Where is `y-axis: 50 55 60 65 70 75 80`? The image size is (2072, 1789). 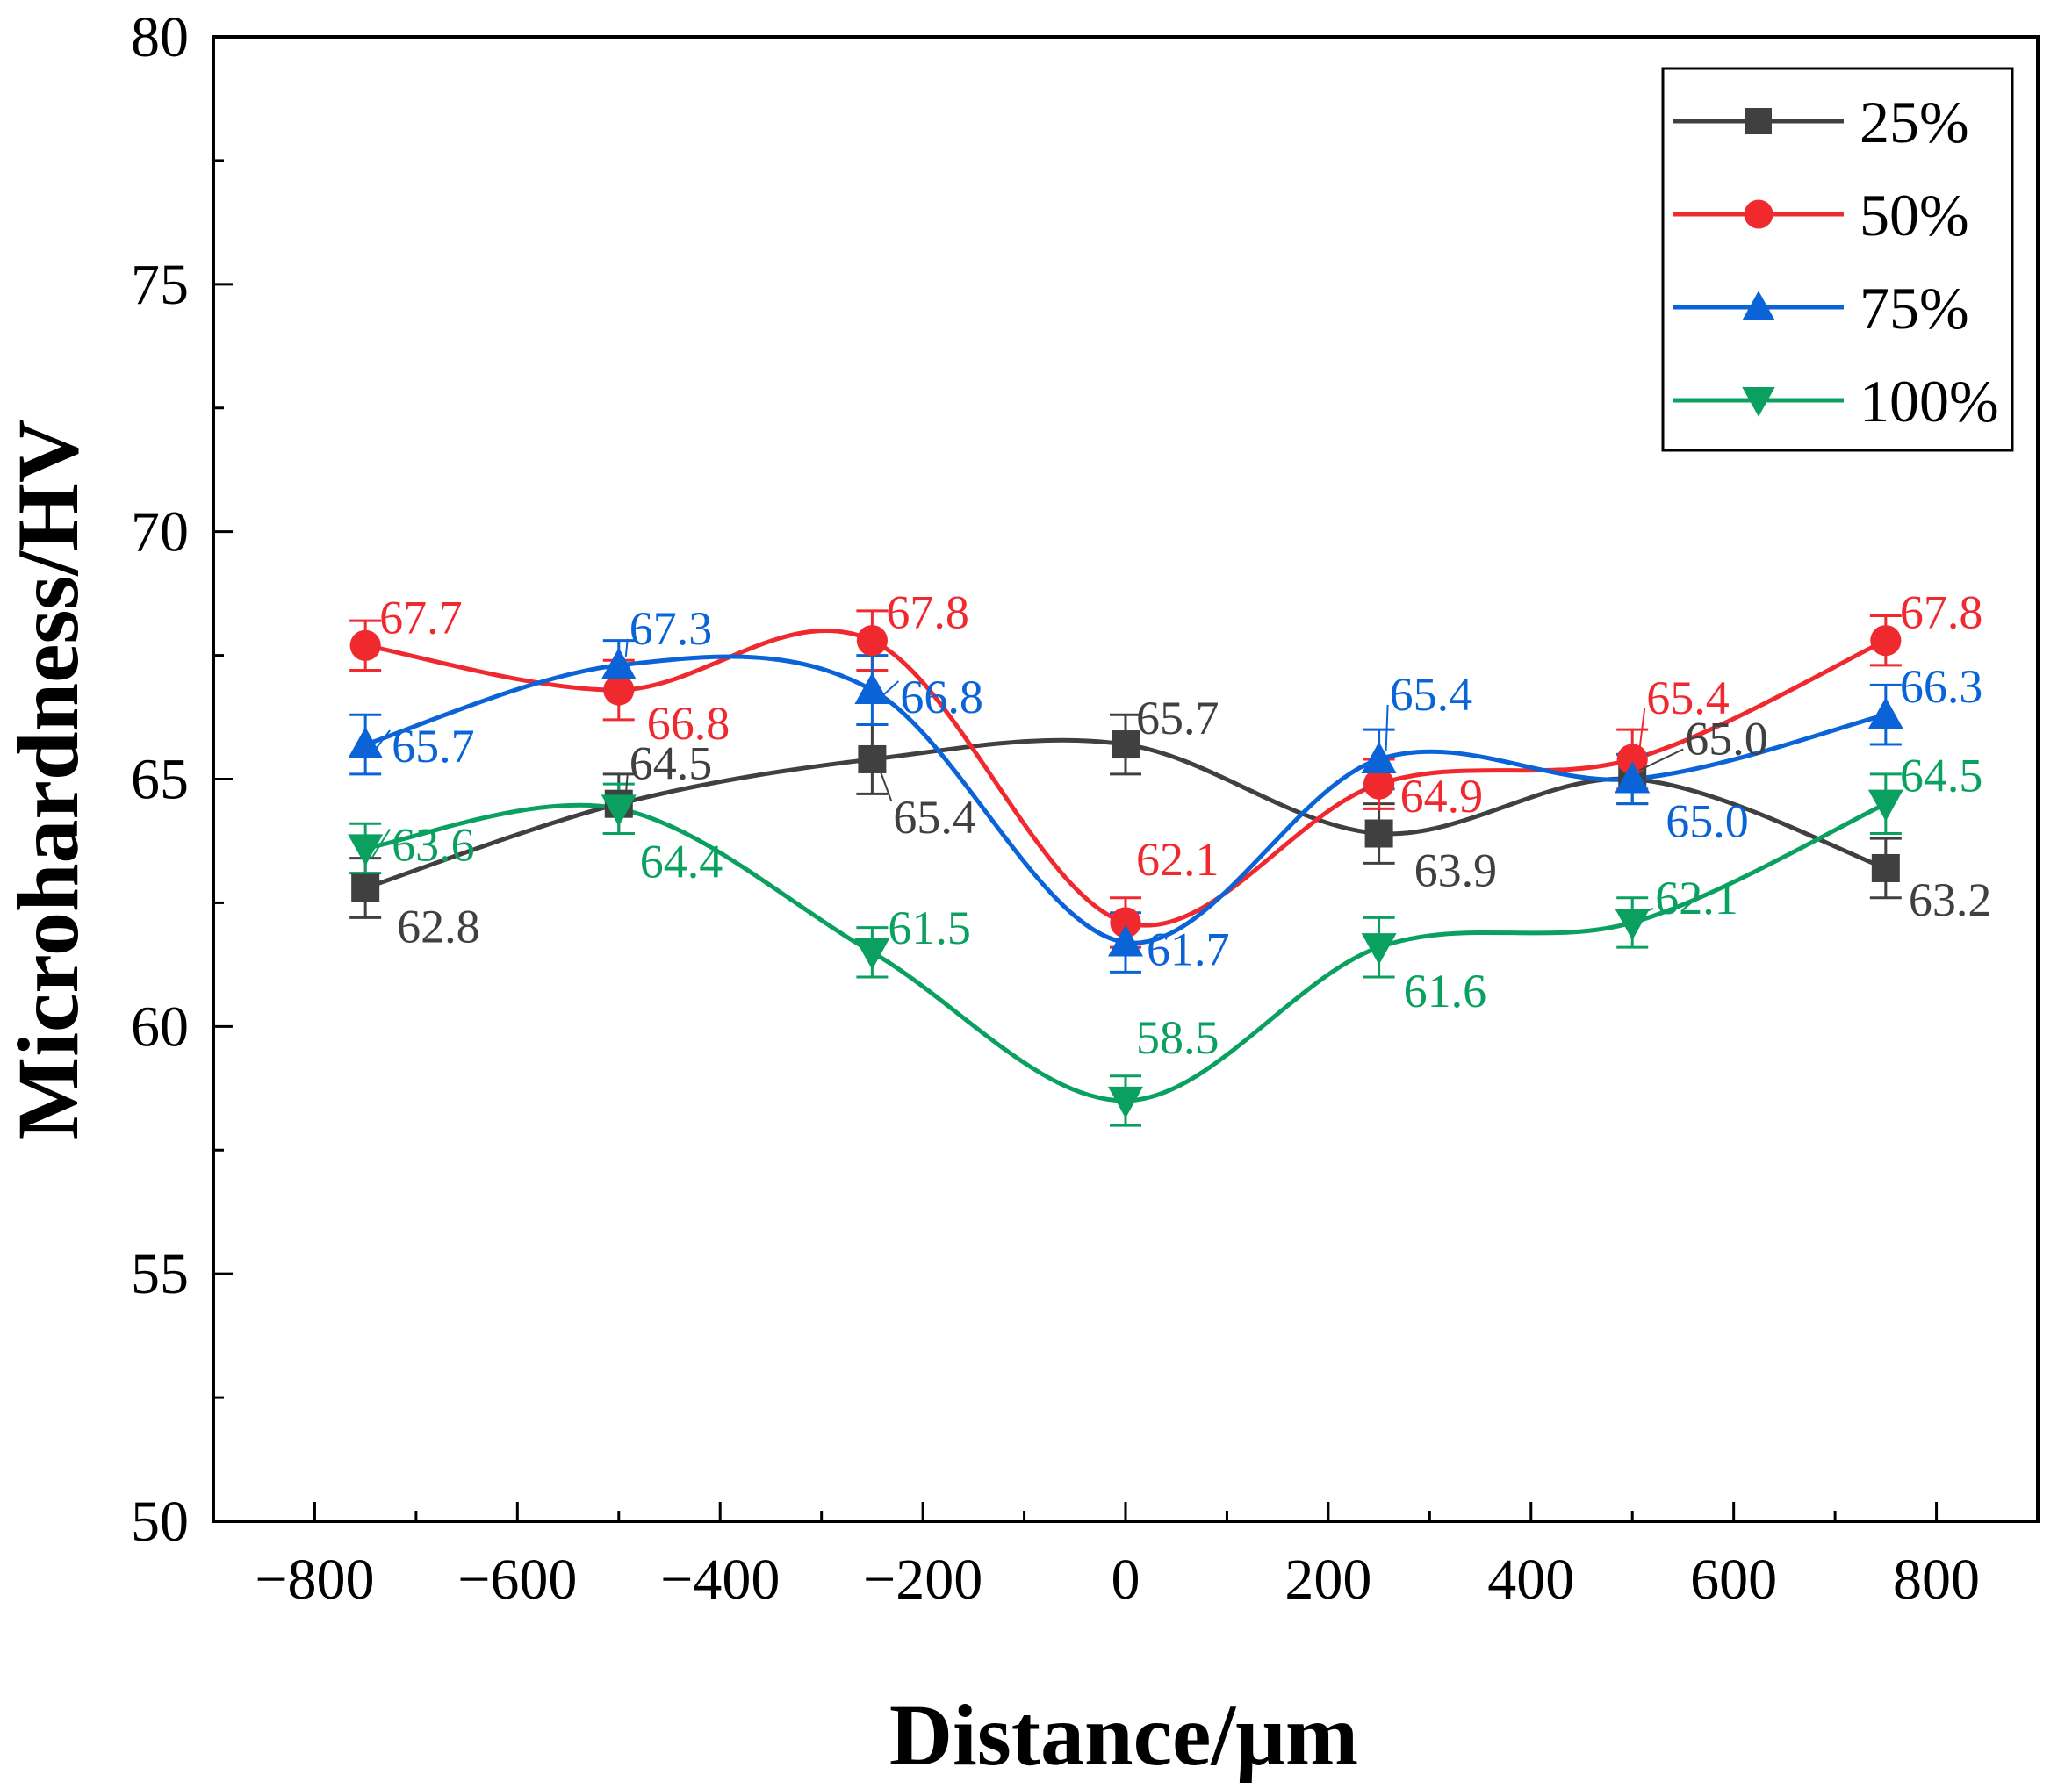
y-axis: 50 55 60 65 70 75 80 is located at coordinates (182, 779).